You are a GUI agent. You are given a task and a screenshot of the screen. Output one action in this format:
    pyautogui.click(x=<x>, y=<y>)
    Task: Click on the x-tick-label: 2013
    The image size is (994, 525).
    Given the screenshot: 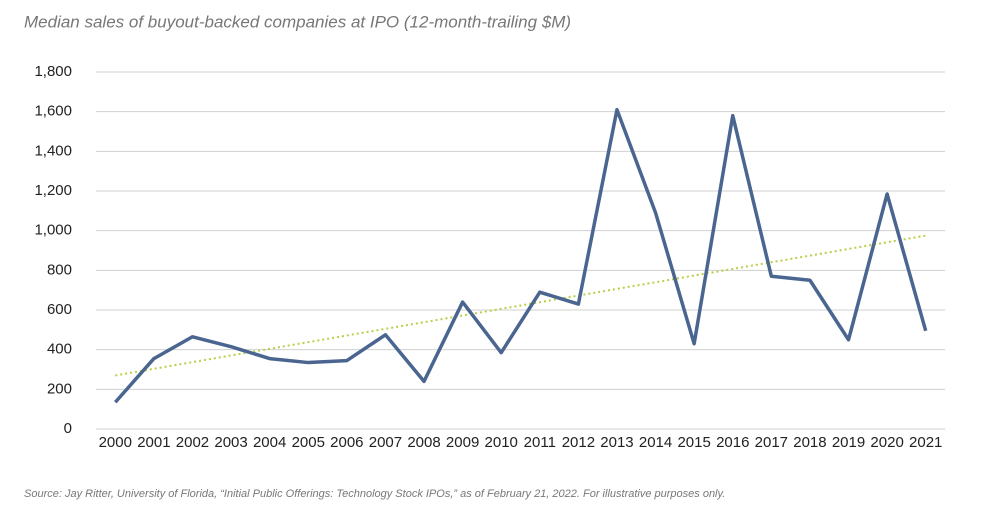 What is the action you would take?
    pyautogui.click(x=616, y=442)
    